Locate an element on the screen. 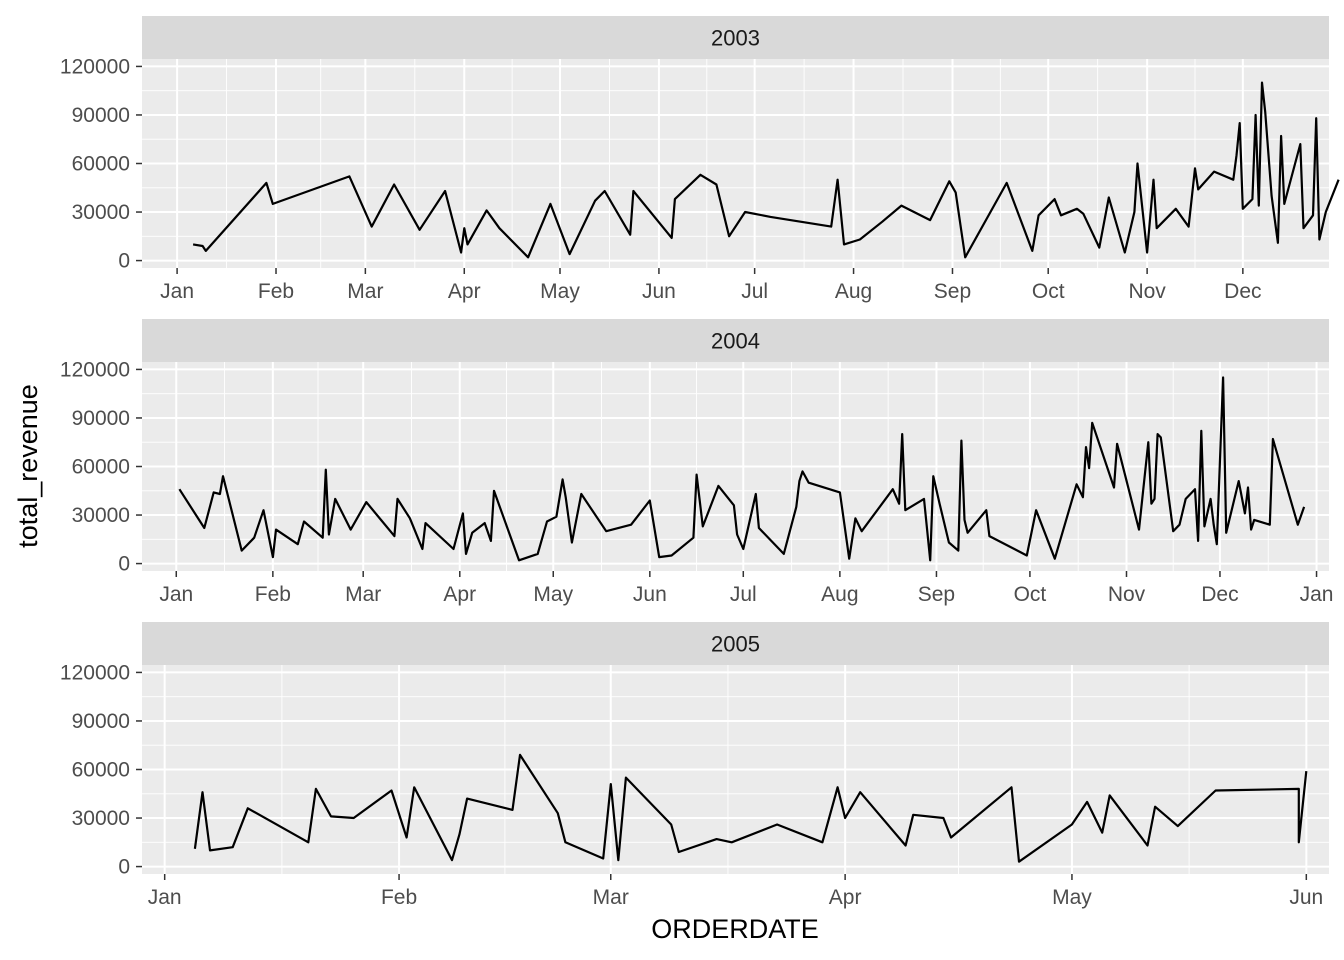 The width and height of the screenshot is (1344, 960). facet-strip-label: 2003 is located at coordinates (735, 38).